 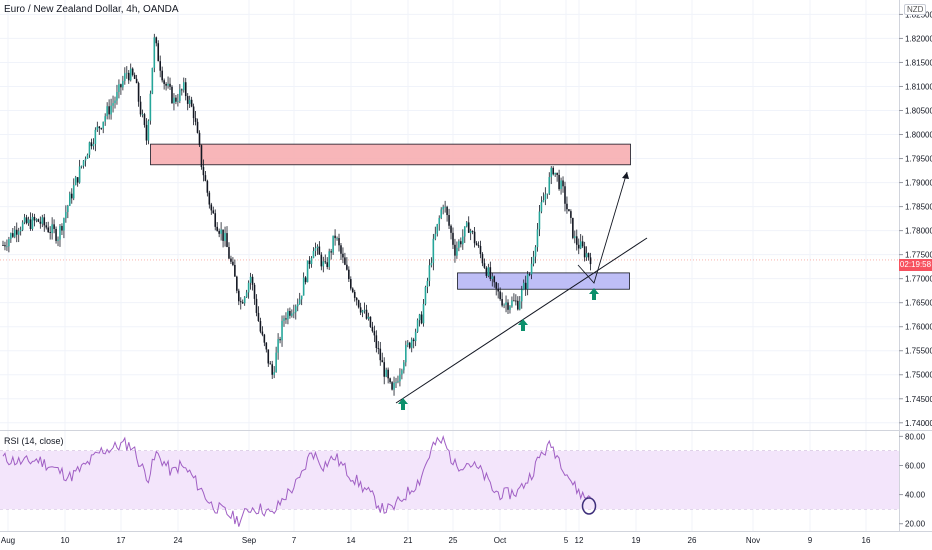 I want to click on price-tick-label: 1.74500, so click(x=918, y=399).